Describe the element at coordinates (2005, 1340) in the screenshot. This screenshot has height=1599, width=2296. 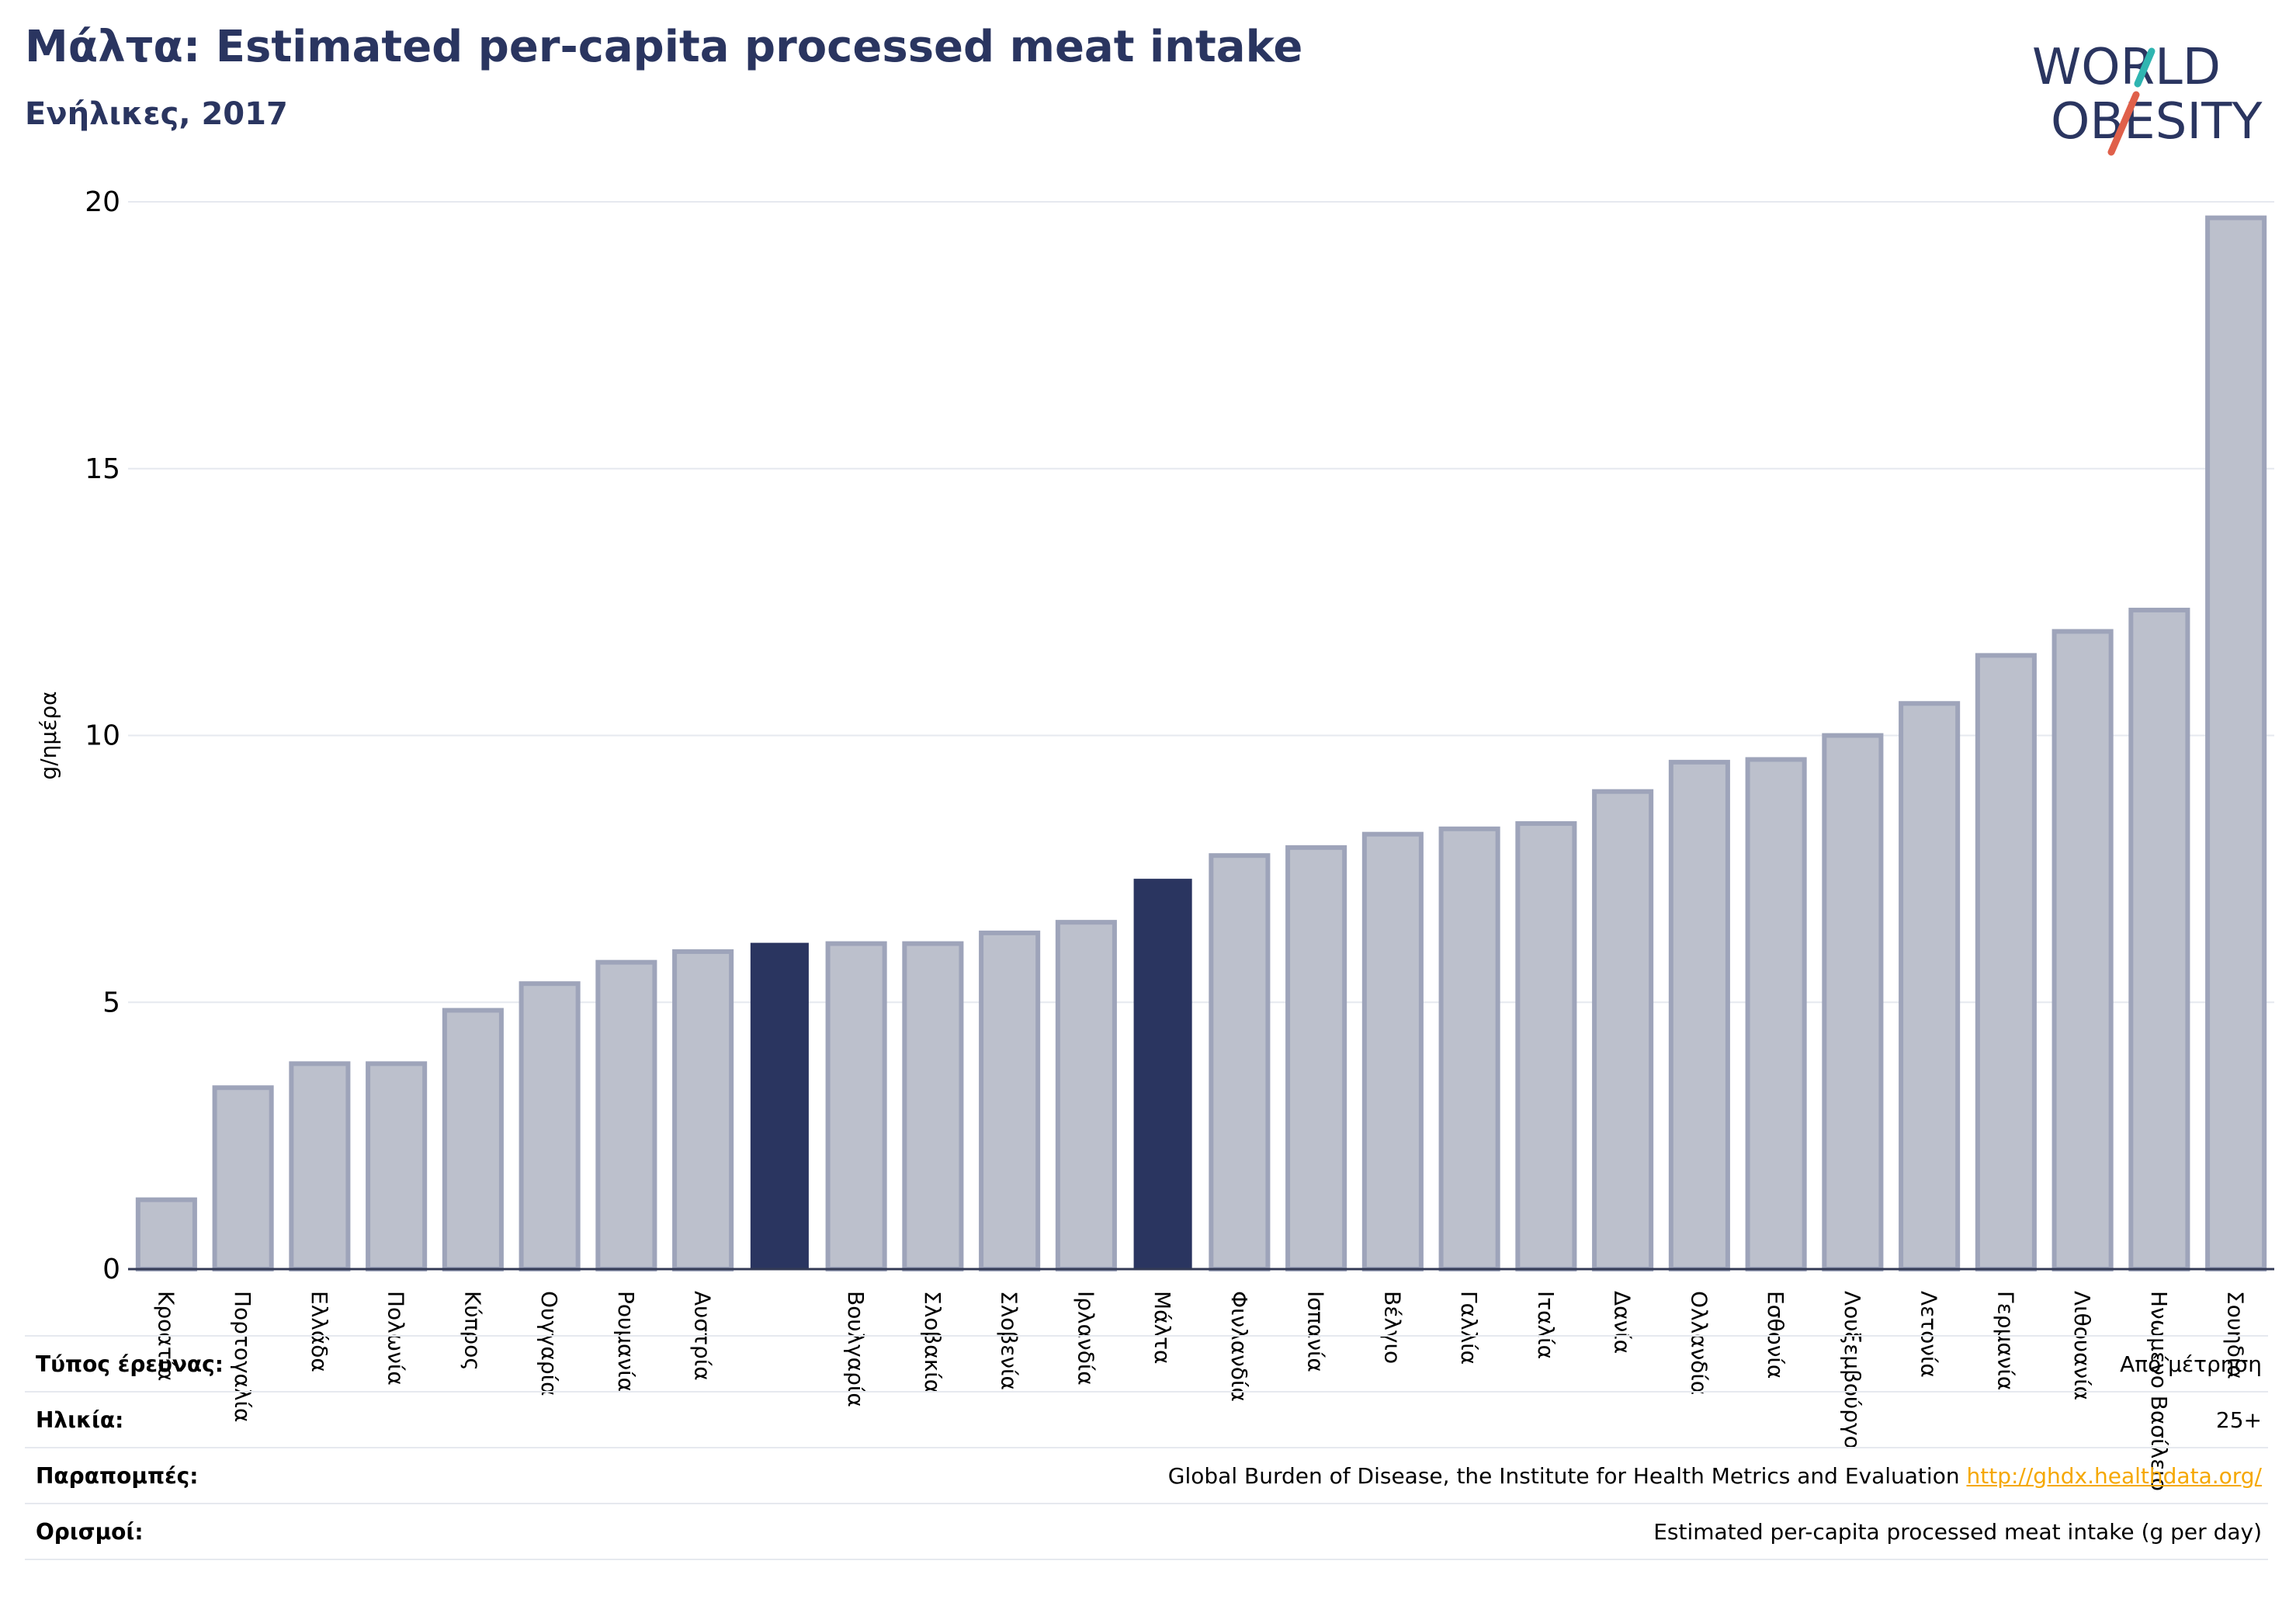
I see `x-tick-label: Γερμανία` at that location.